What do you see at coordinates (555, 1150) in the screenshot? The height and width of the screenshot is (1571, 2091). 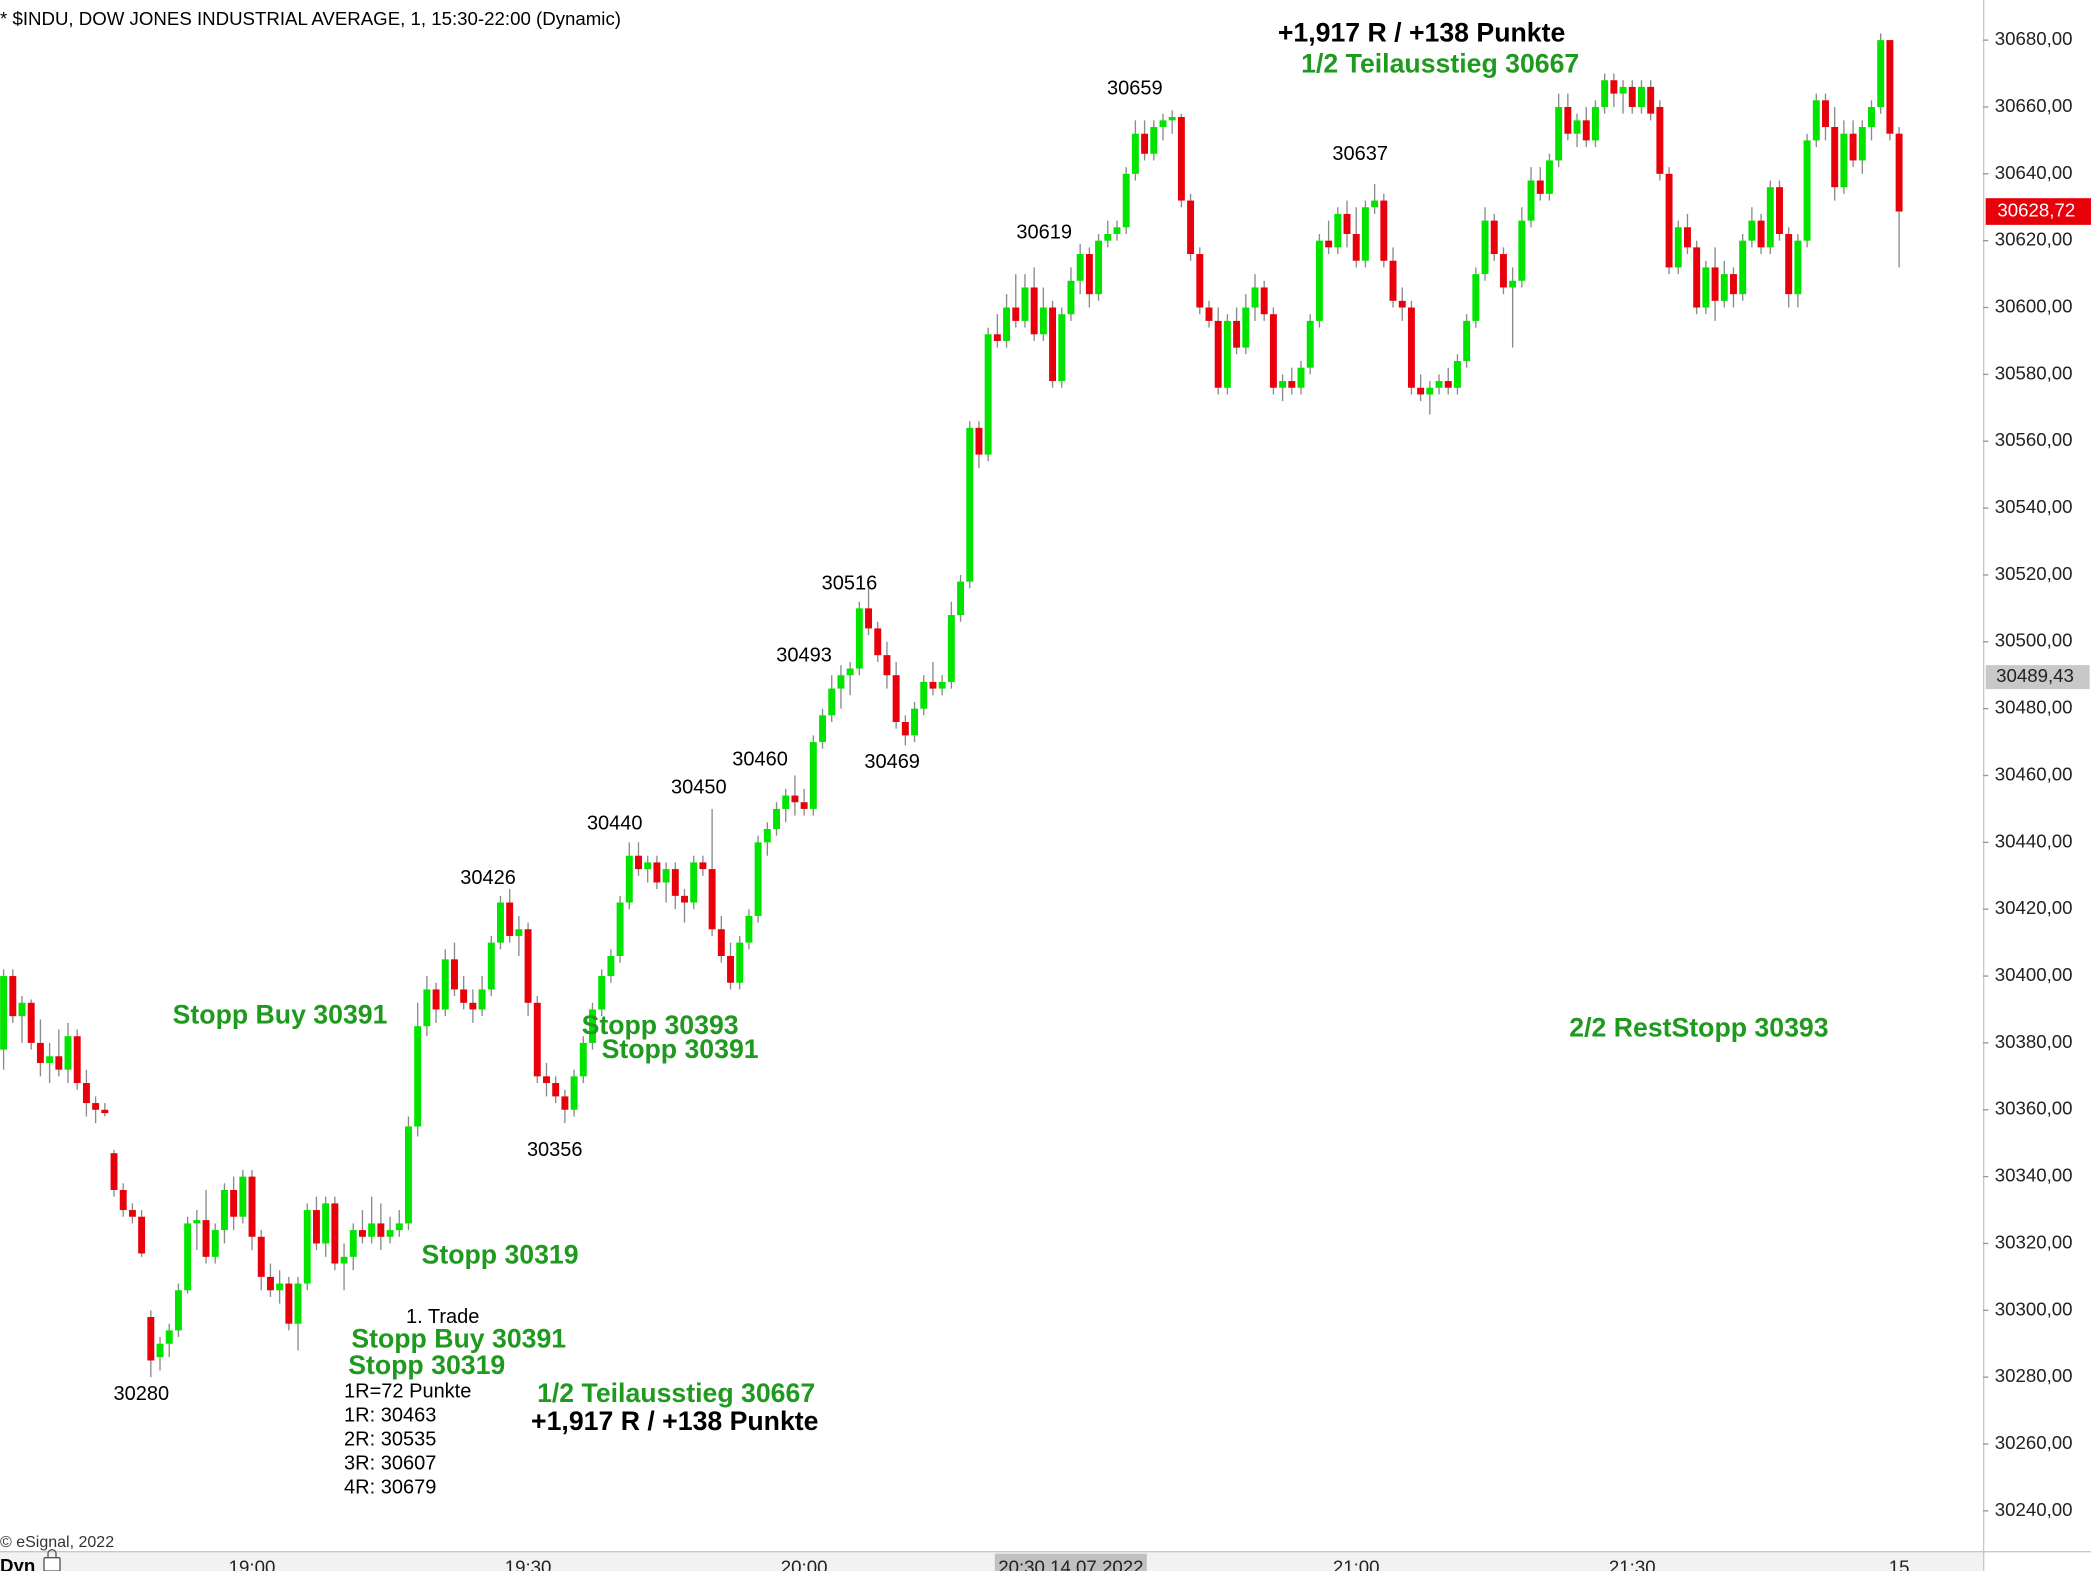 I see `annotation: 30356` at bounding box center [555, 1150].